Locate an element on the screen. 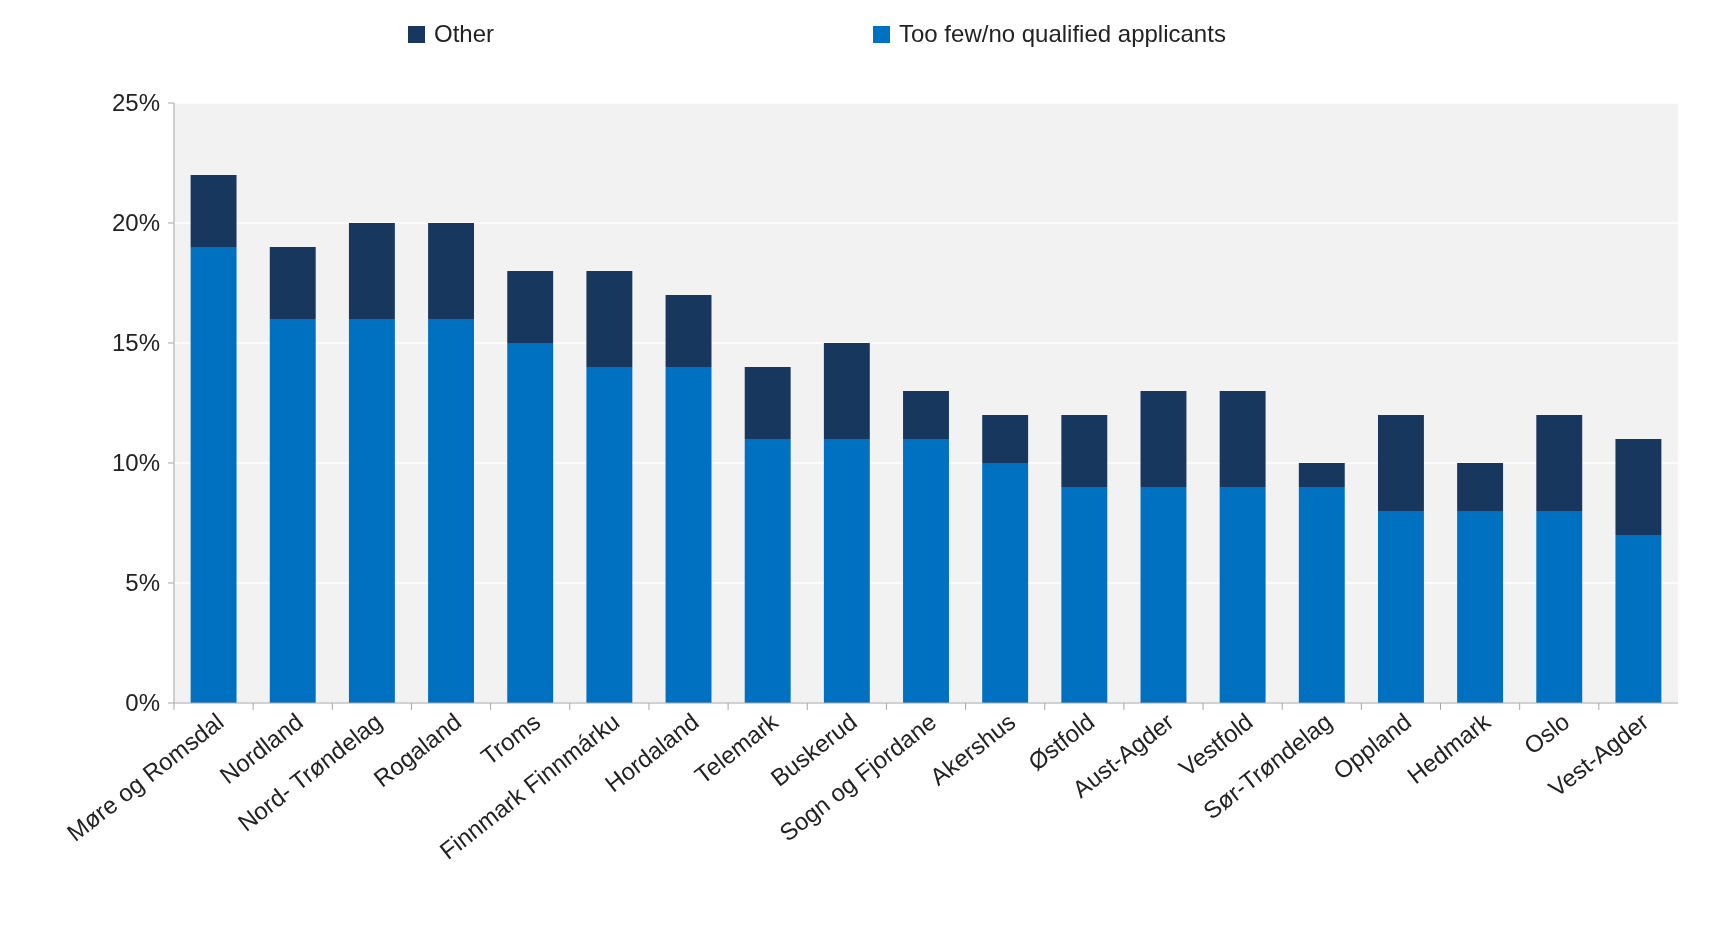  y-tick-label: 5% is located at coordinates (142, 583).